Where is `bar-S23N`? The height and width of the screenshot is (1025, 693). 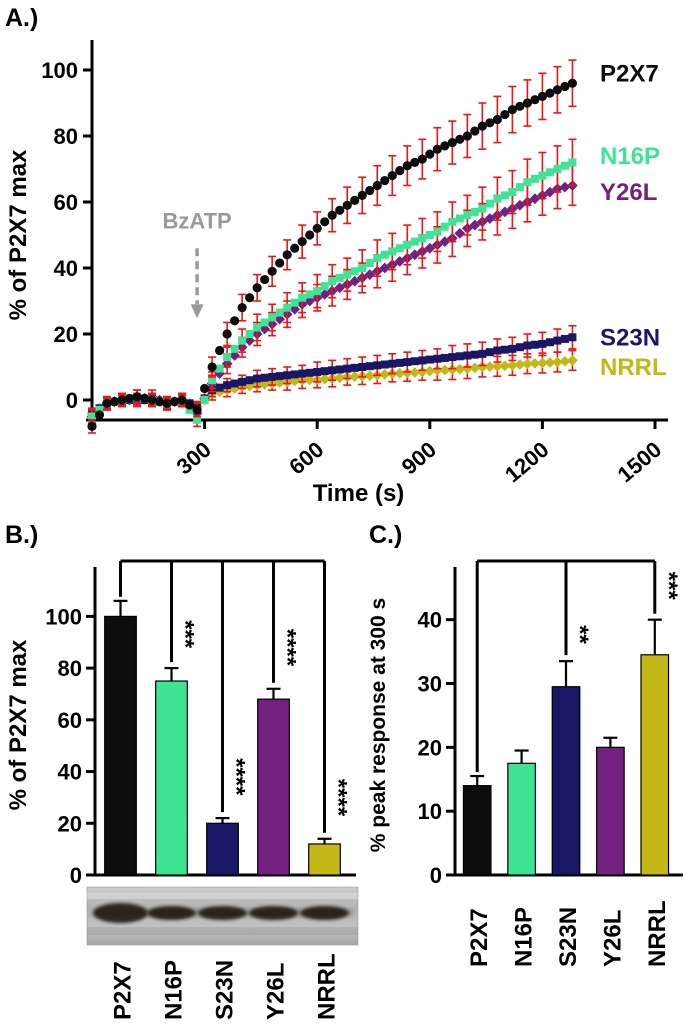 bar-S23N is located at coordinates (566, 781).